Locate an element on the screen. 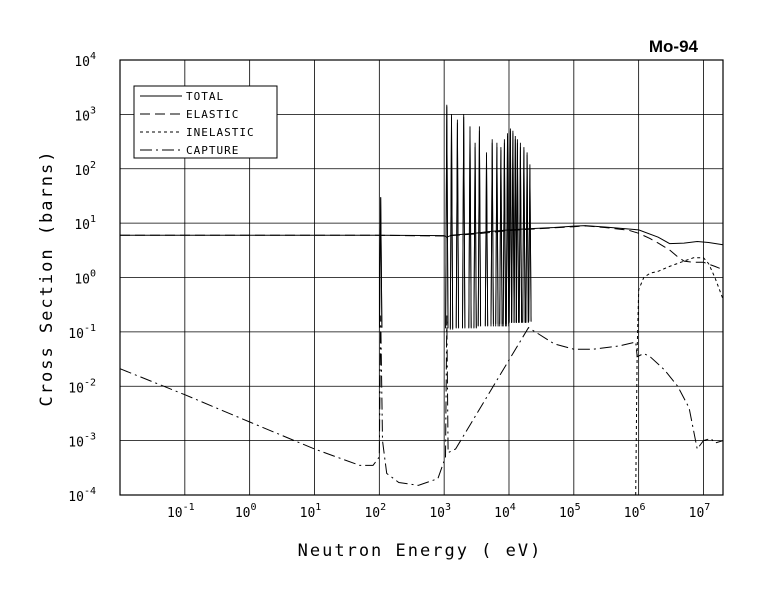 The height and width of the screenshot is (590, 780). legend-label-capture: CAPTURE is located at coordinates (212, 150).